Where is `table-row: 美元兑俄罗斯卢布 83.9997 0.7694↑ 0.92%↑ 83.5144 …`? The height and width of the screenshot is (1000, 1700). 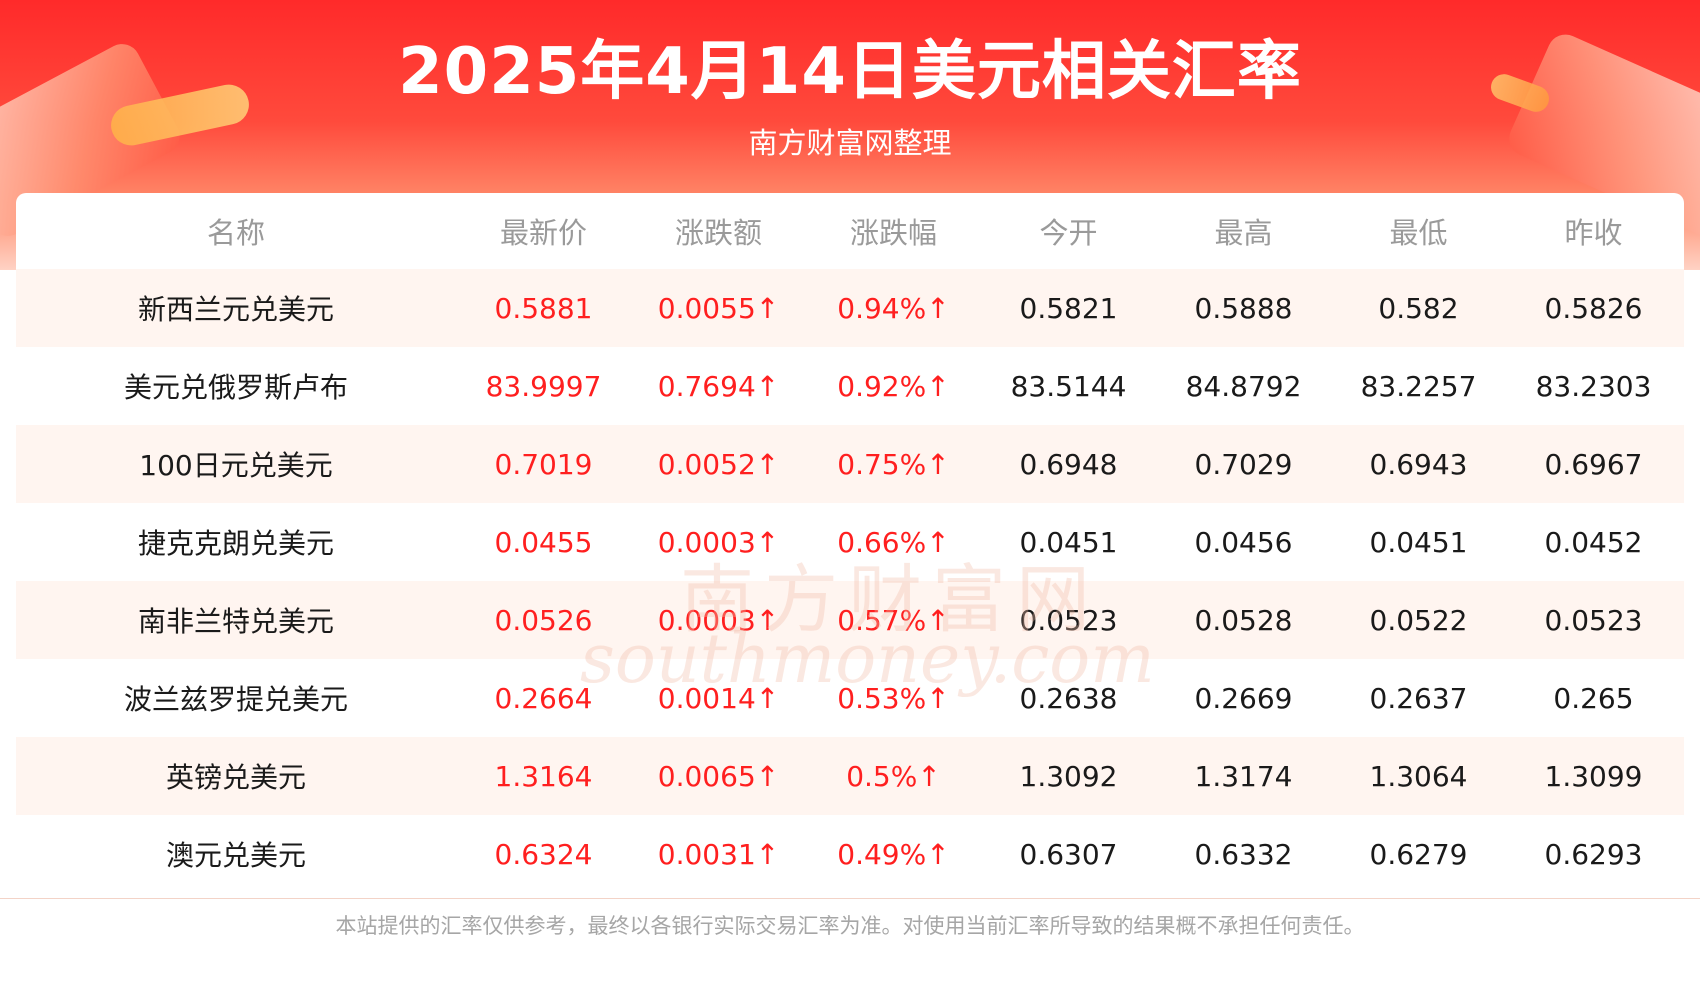 table-row: 美元兑俄罗斯卢布 83.9997 0.7694↑ 0.92%↑ 83.5144 … is located at coordinates (850, 386).